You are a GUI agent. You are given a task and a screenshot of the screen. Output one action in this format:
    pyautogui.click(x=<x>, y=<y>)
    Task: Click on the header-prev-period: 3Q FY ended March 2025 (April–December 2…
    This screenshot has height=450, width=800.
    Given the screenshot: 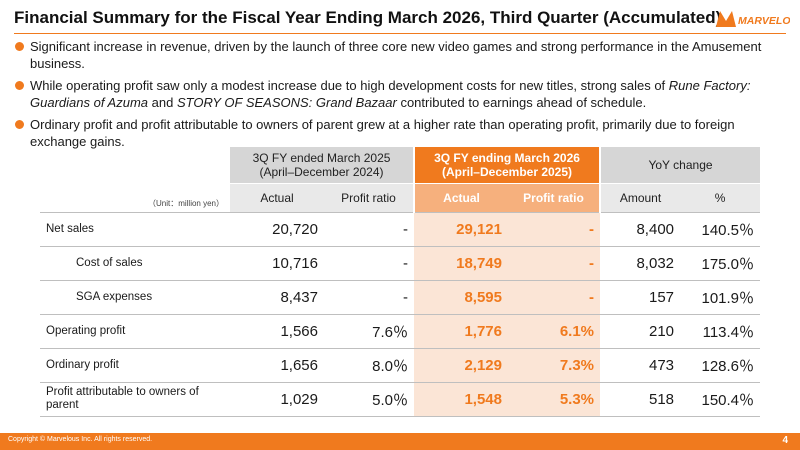 What is the action you would take?
    pyautogui.click(x=322, y=165)
    